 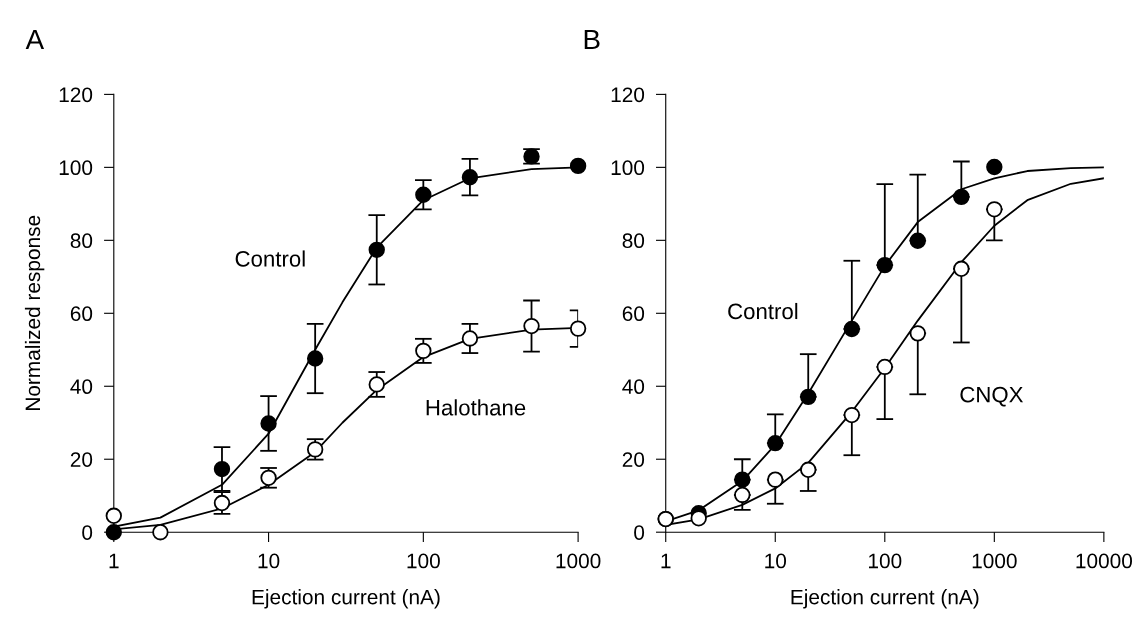 What do you see at coordinates (35, 39) in the screenshot?
I see `chart-title: A` at bounding box center [35, 39].